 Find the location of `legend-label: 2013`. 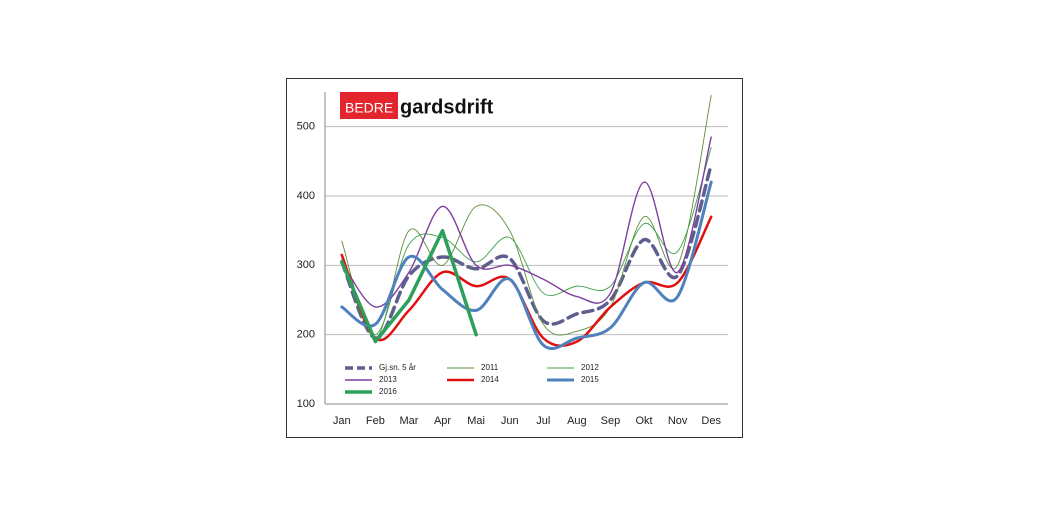

legend-label: 2013 is located at coordinates (388, 379).